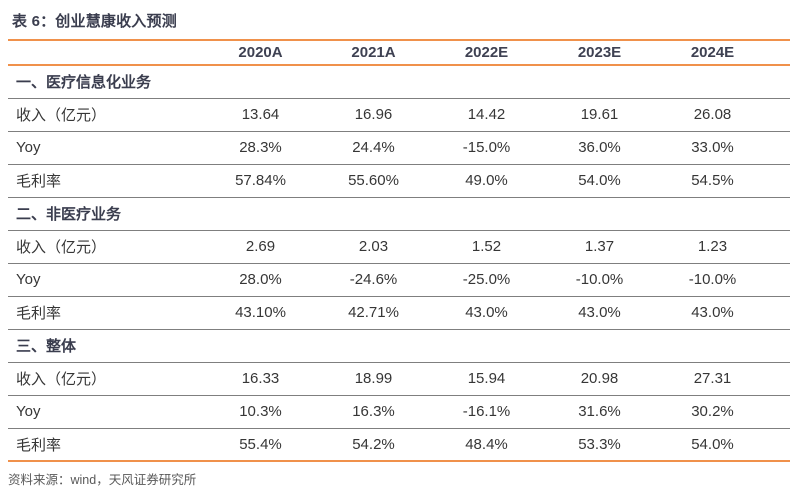 This screenshot has height=488, width=812. Describe the element at coordinates (486, 147) in the screenshot. I see `cell: -15.0%` at that location.